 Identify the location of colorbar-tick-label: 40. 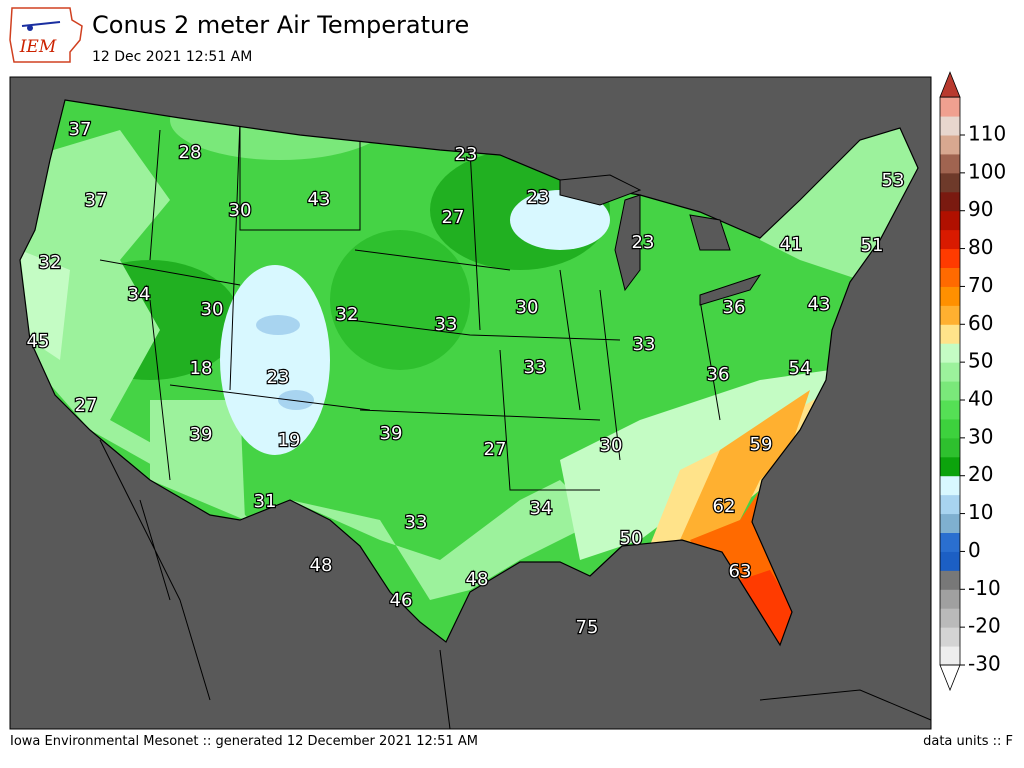
(980, 399).